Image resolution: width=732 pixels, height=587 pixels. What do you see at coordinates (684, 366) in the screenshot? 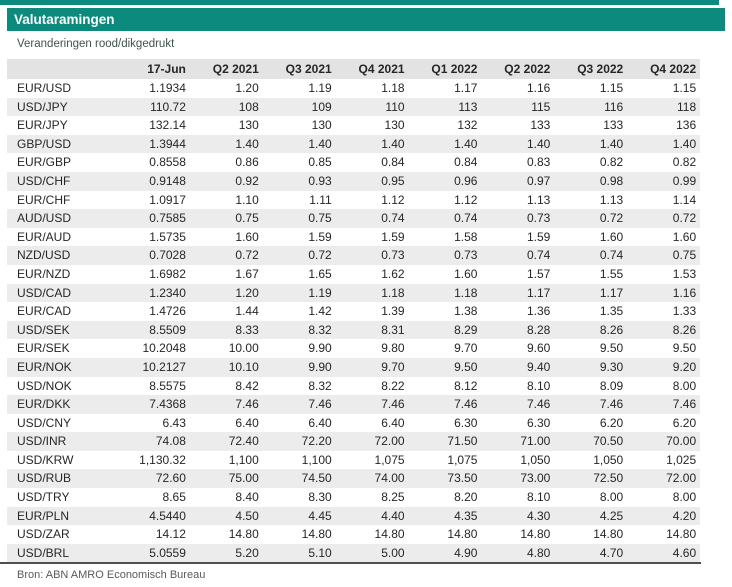
I see `value-cell: 9.20` at bounding box center [684, 366].